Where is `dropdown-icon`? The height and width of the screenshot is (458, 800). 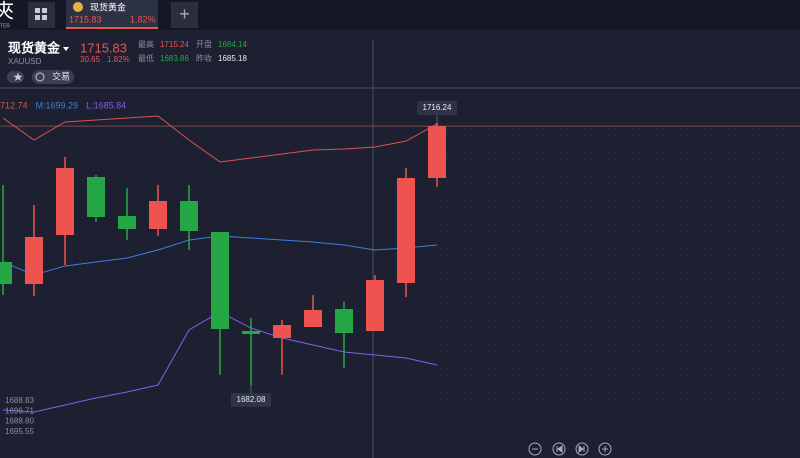 dropdown-icon is located at coordinates (66, 49).